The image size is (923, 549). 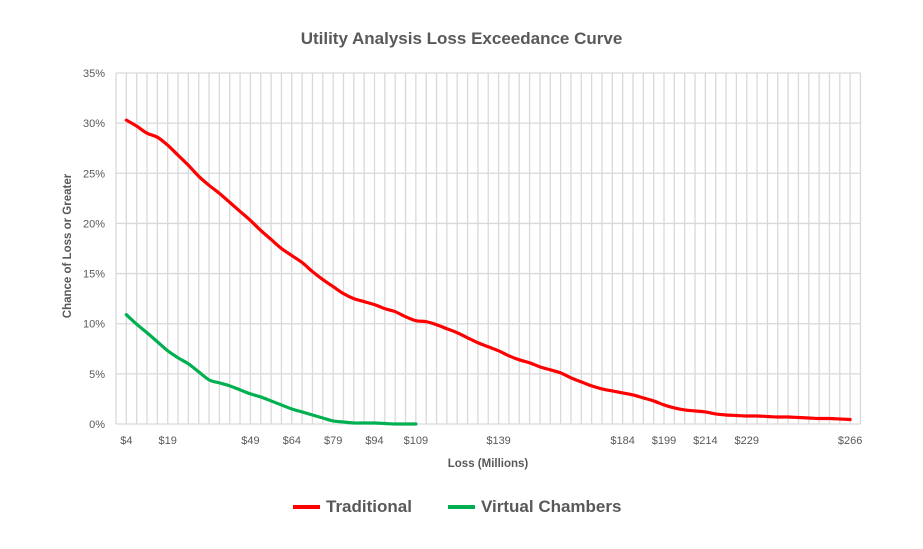 I want to click on y-tick-label: 25%, so click(x=94, y=174).